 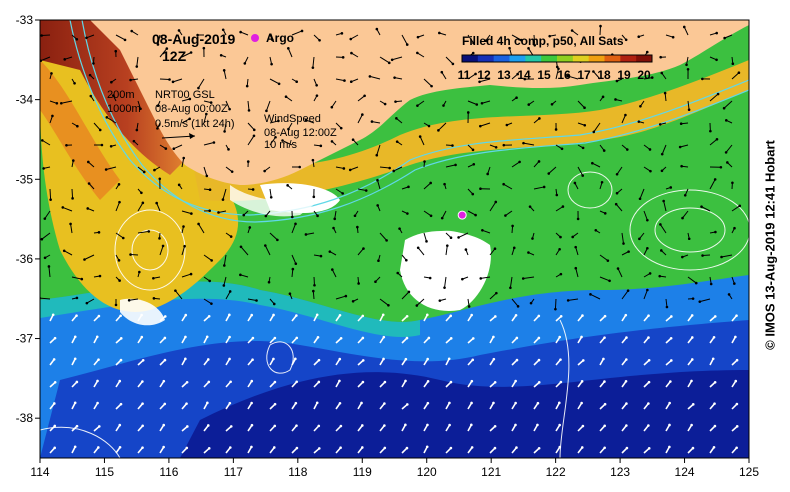 I want to click on title-date: 08-Aug-2019, so click(x=193, y=39).